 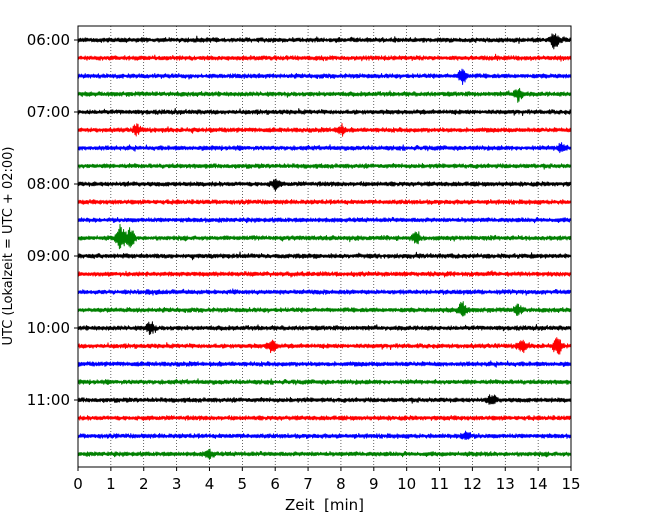 I want to click on x-tick-label-9: 9, so click(x=374, y=484).